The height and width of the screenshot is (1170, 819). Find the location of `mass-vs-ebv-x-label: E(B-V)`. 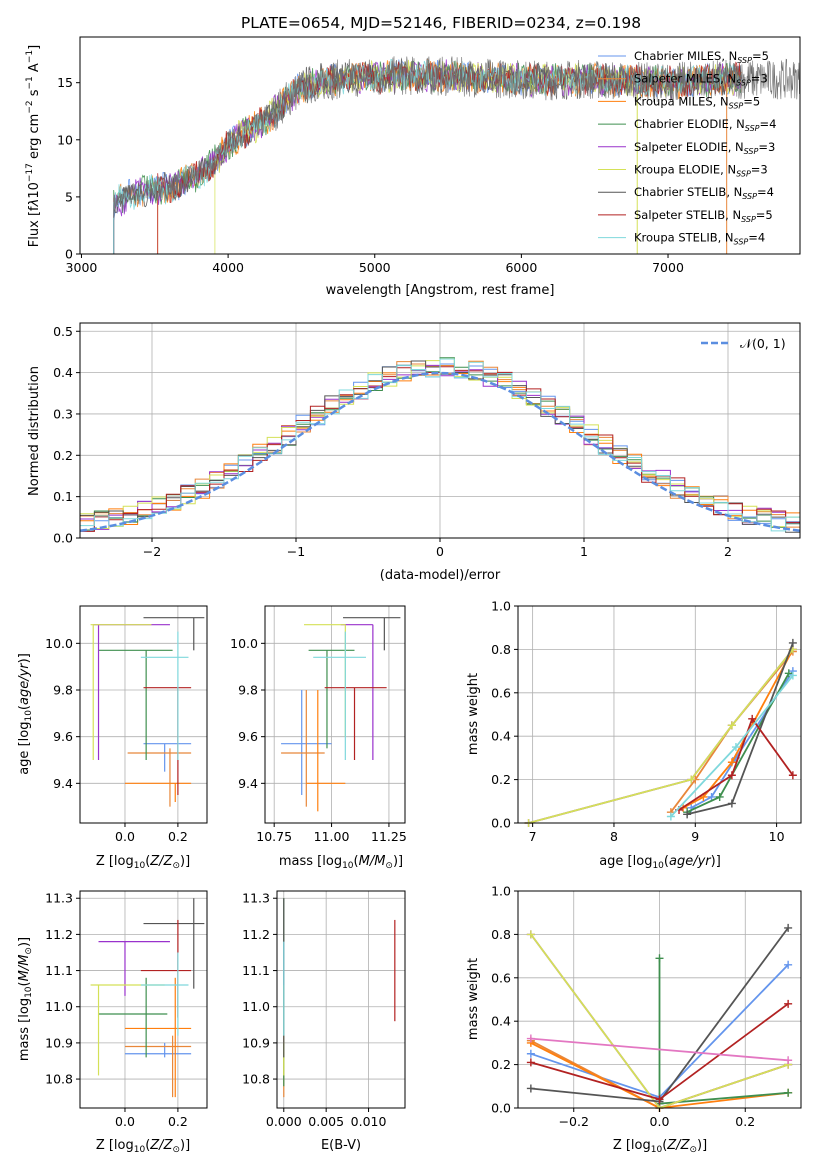

mass-vs-ebv-x-label: E(B-V) is located at coordinates (341, 1145).